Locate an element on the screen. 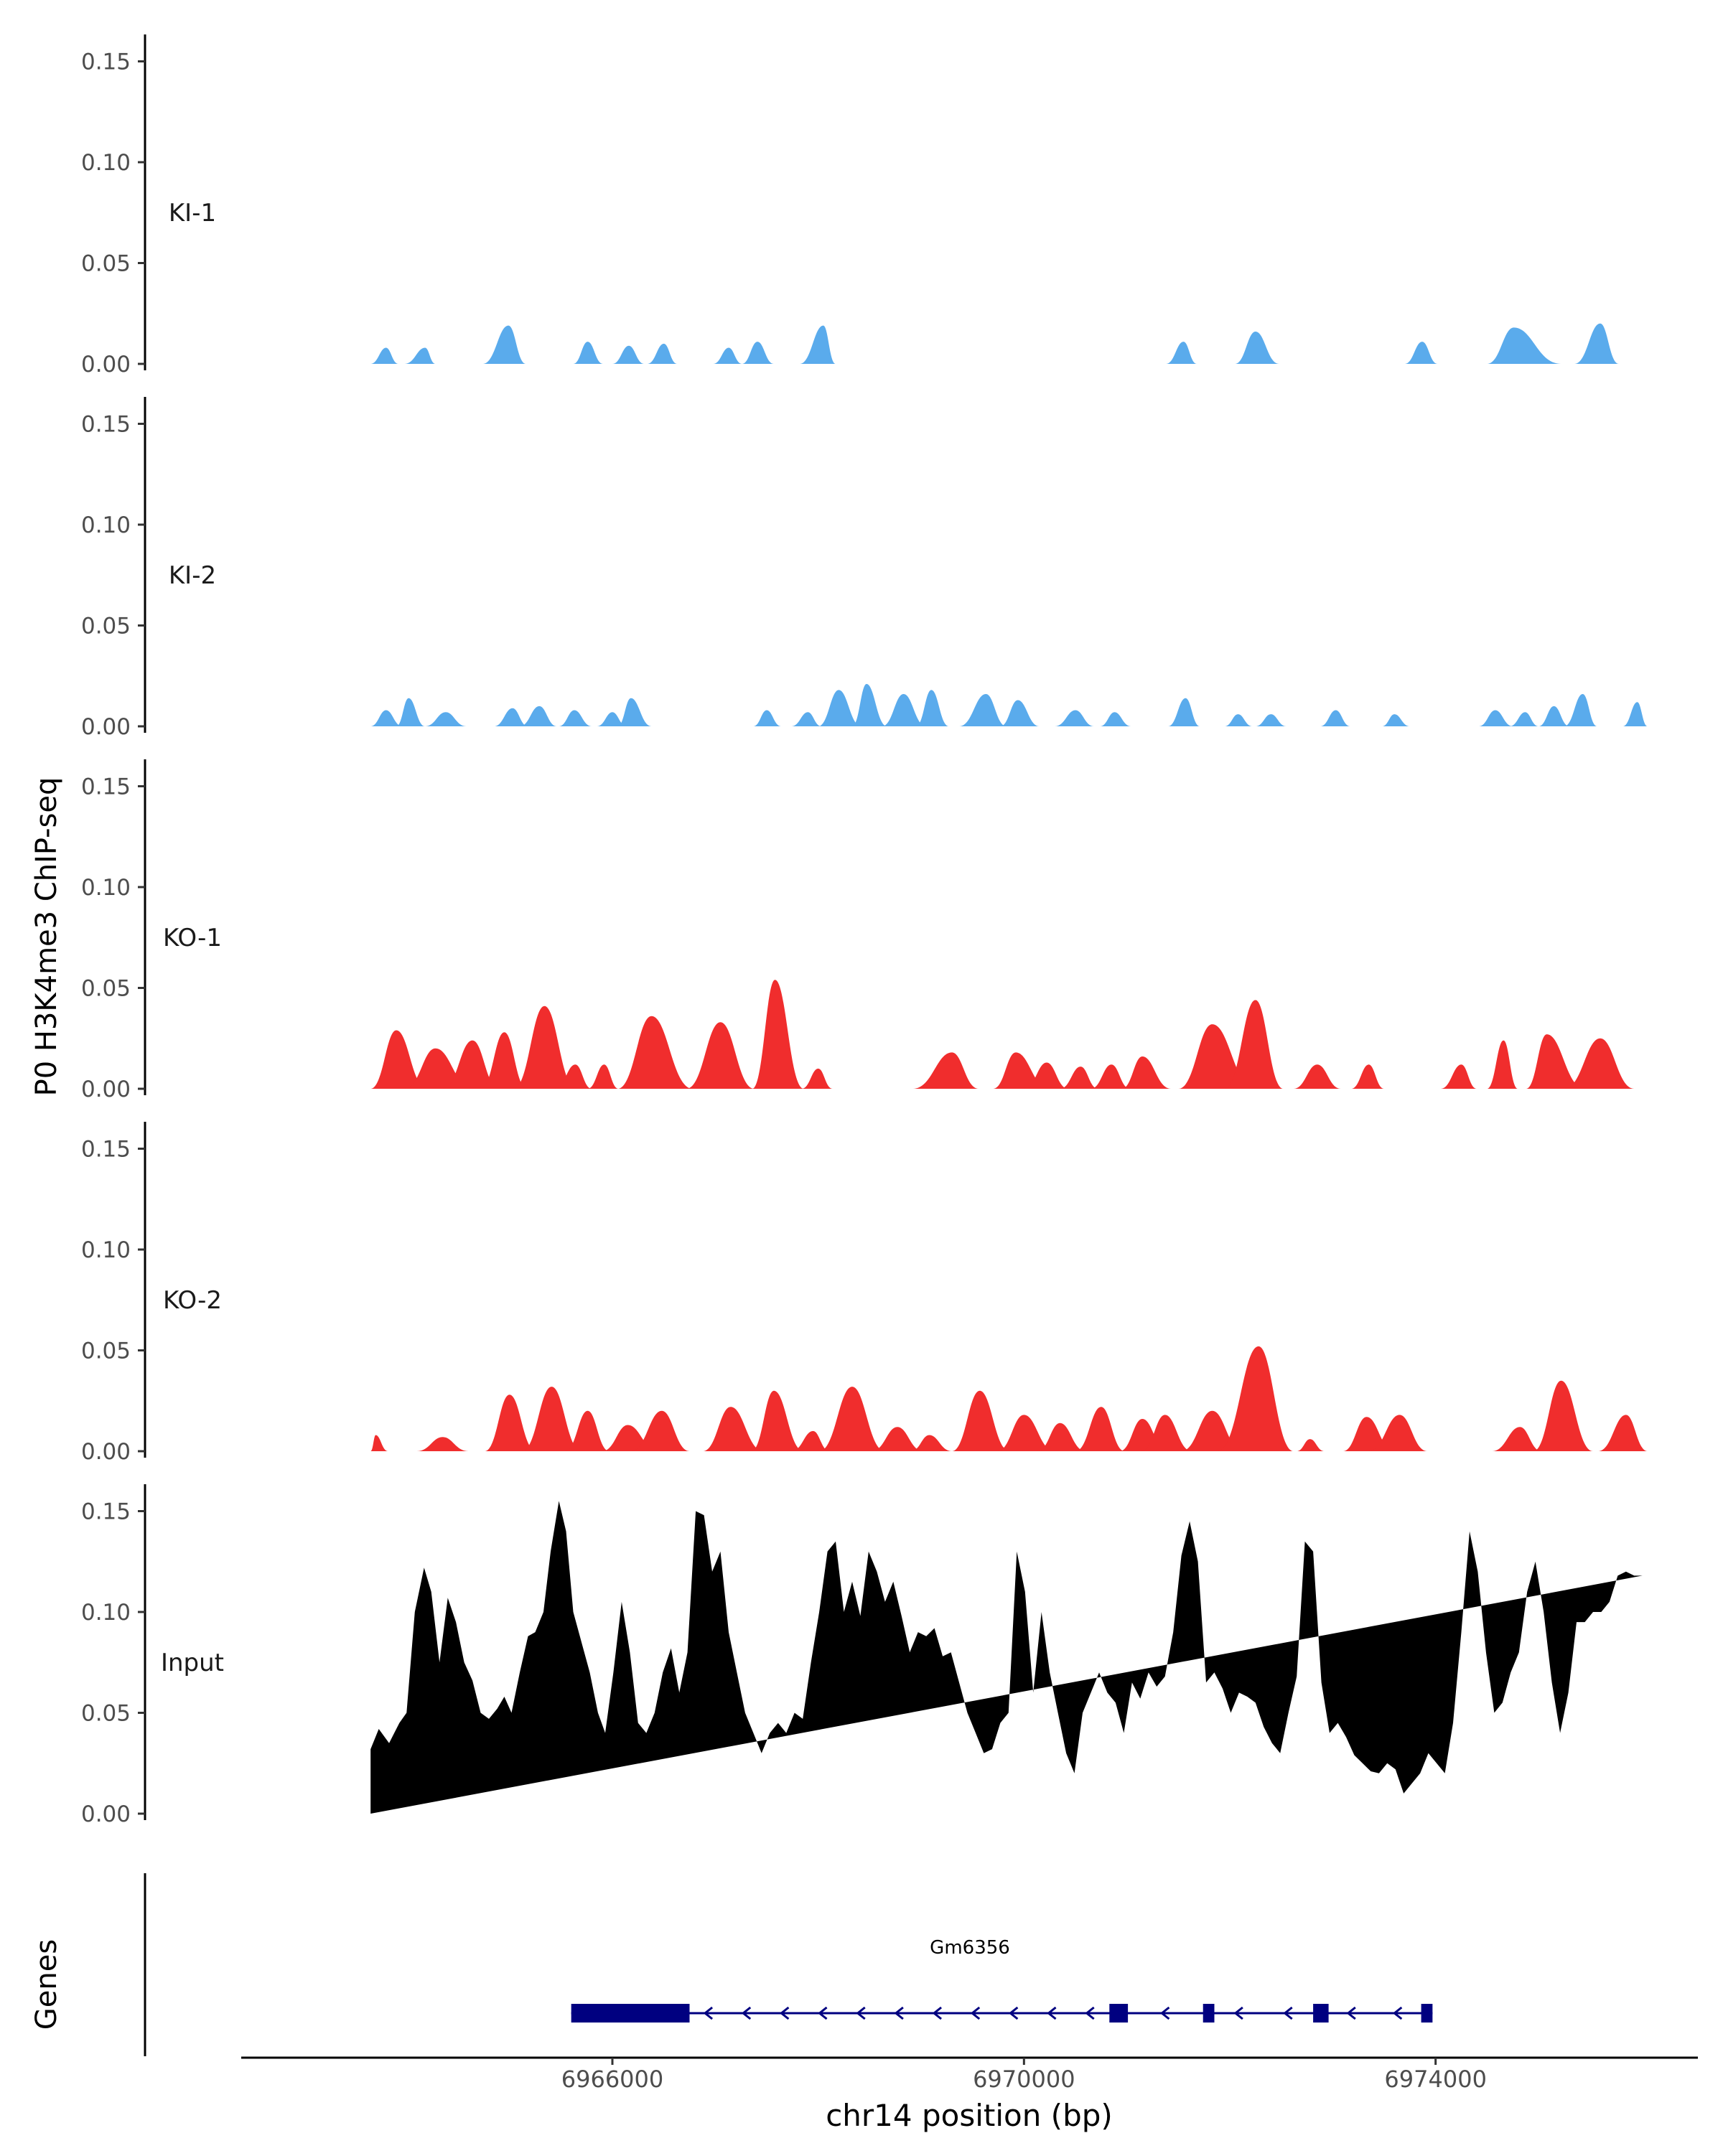 This screenshot has height=2156, width=1723. track-ki-1: 0.00 0.05 0.10 0.15 KI-1 is located at coordinates (850, 206).